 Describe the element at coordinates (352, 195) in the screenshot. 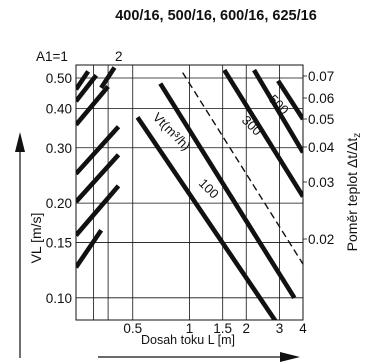

I see `right-label-main: Poměr teplot Δt/Δt` at that location.